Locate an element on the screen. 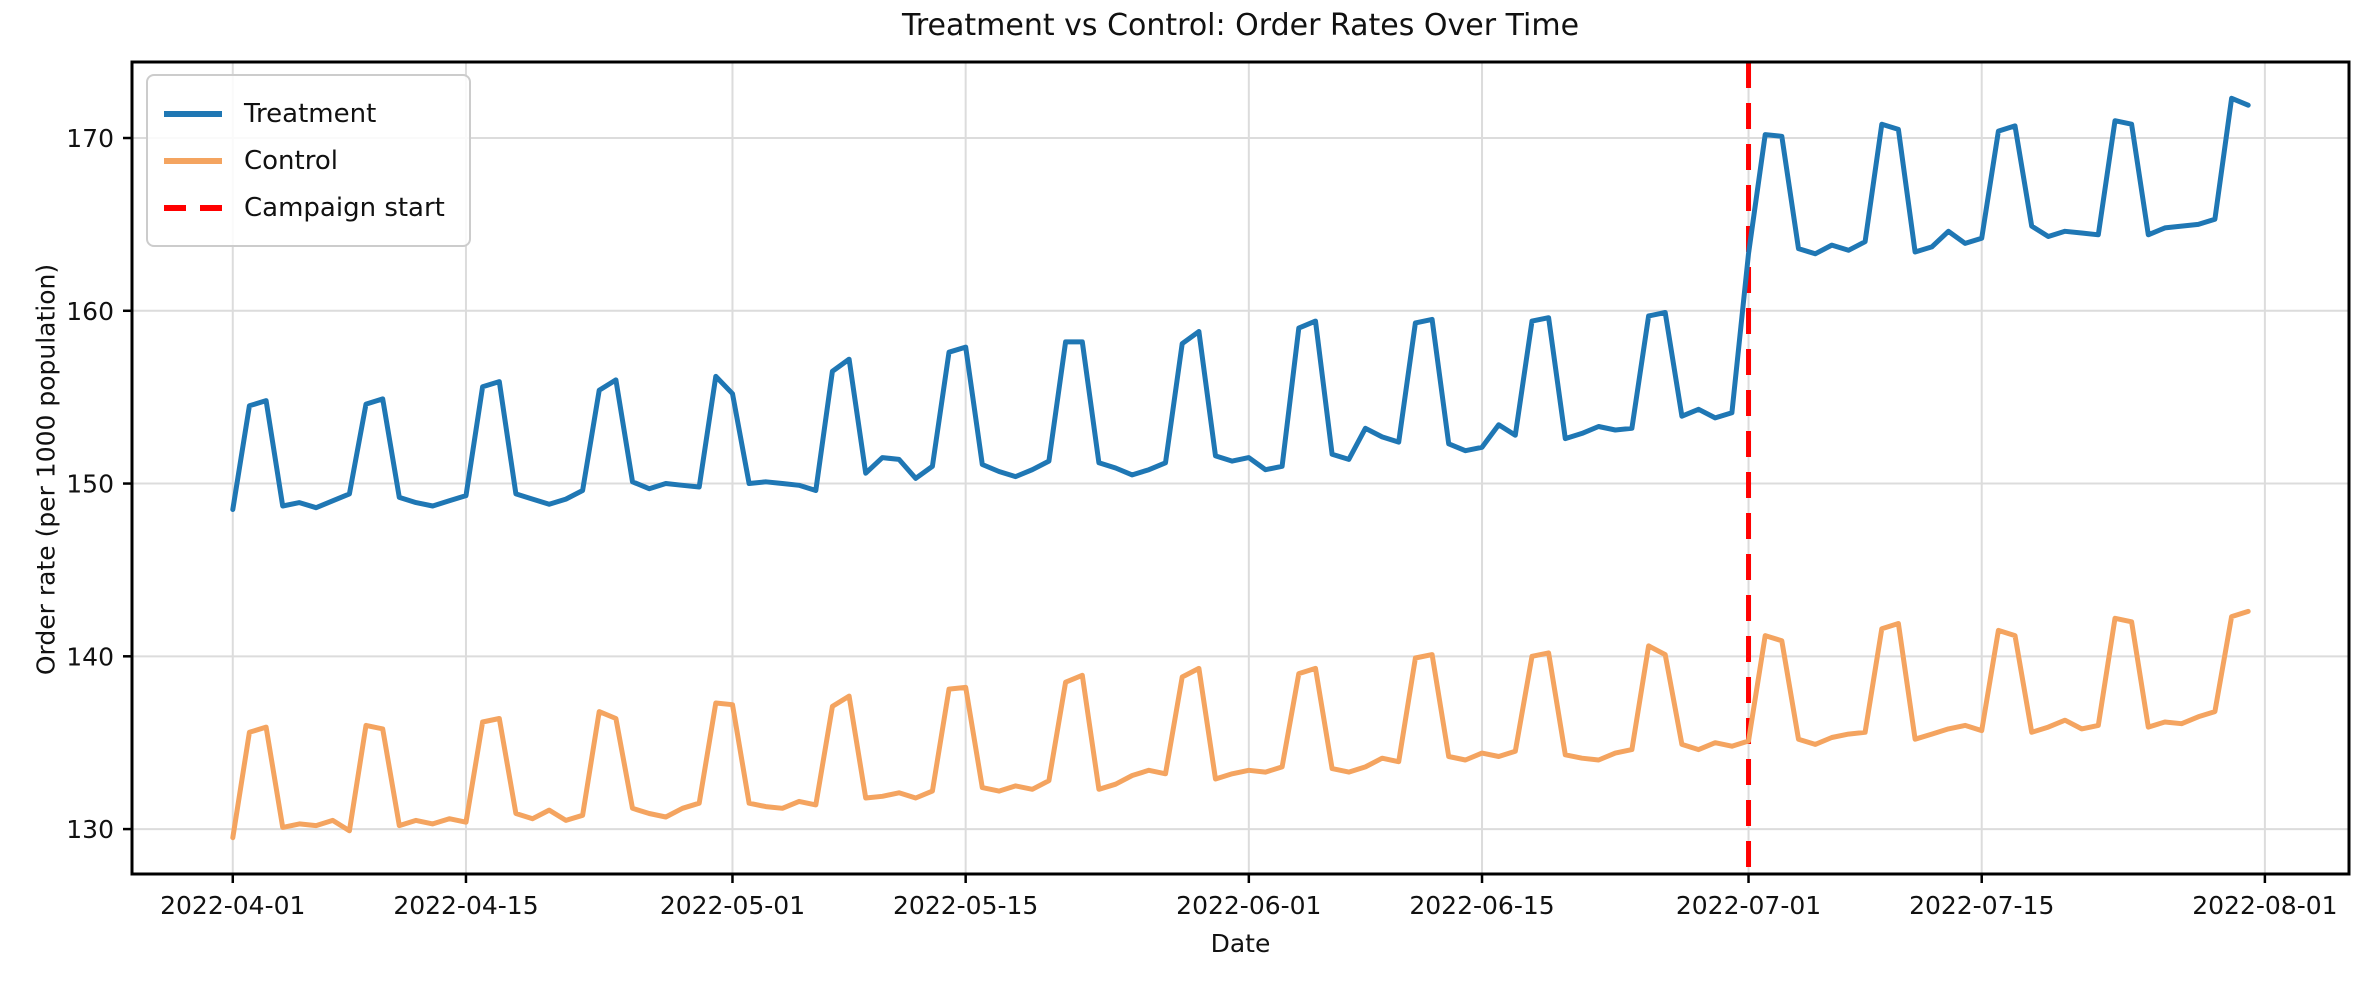  control-line-swatch is located at coordinates (193, 160).